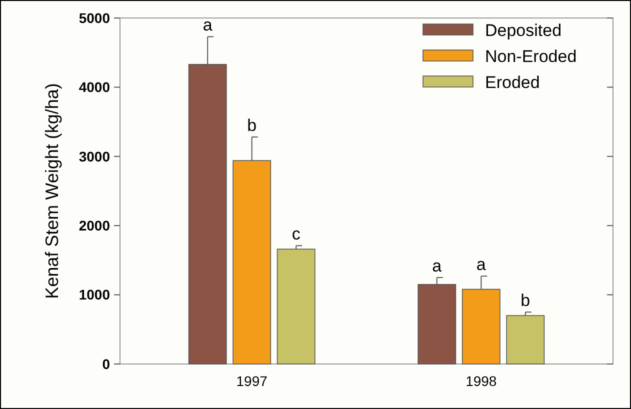 The image size is (631, 409). Describe the element at coordinates (94, 87) in the screenshot. I see `y-tick-label: 4000` at that location.